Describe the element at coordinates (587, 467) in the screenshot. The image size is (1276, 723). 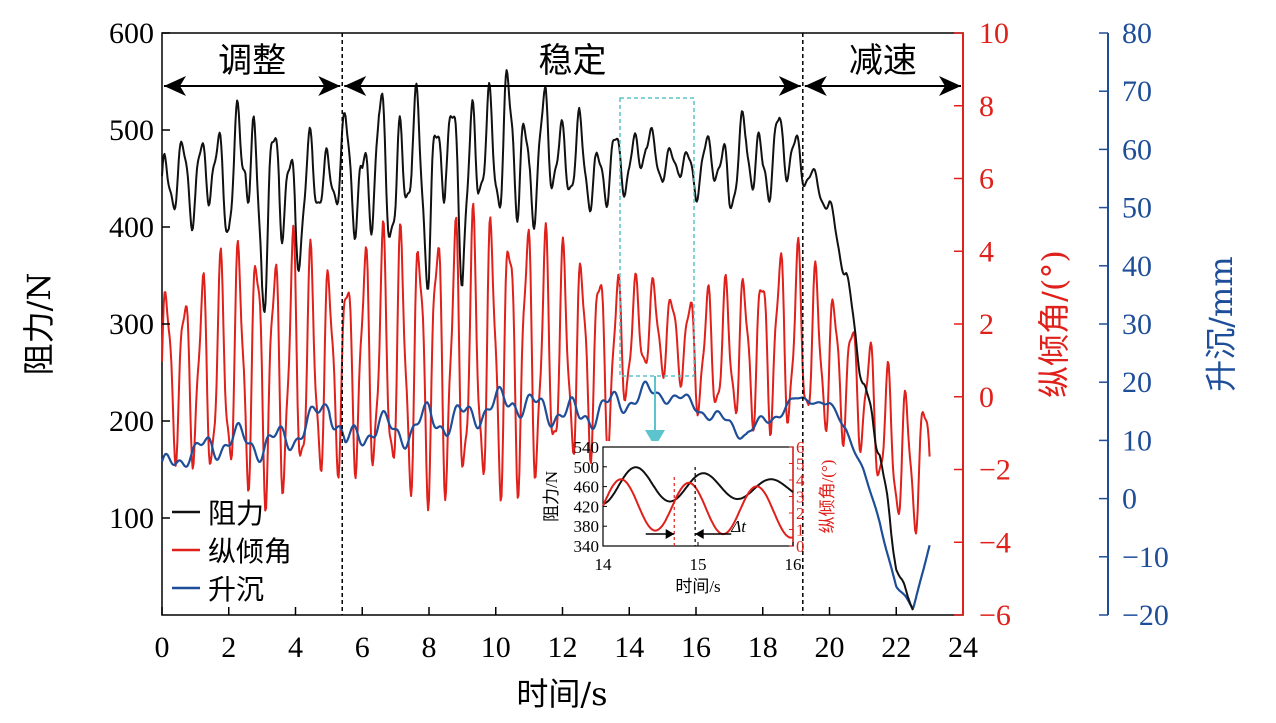
I see `inset-y-left-tick-label: 500` at that location.